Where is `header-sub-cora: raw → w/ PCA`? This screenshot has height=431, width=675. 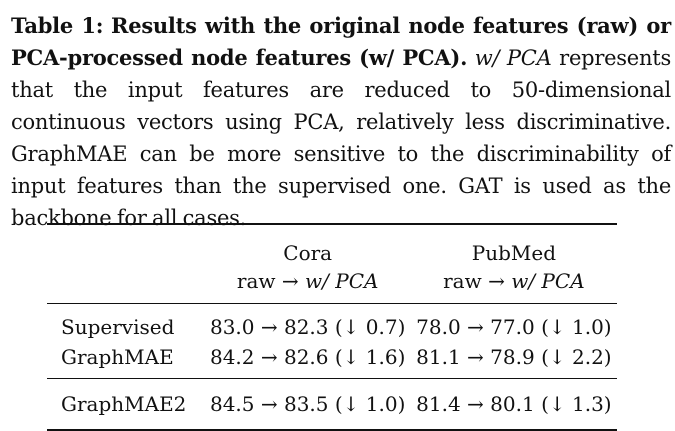
header-sub-cora: raw → w/ PCA is located at coordinates (308, 284).